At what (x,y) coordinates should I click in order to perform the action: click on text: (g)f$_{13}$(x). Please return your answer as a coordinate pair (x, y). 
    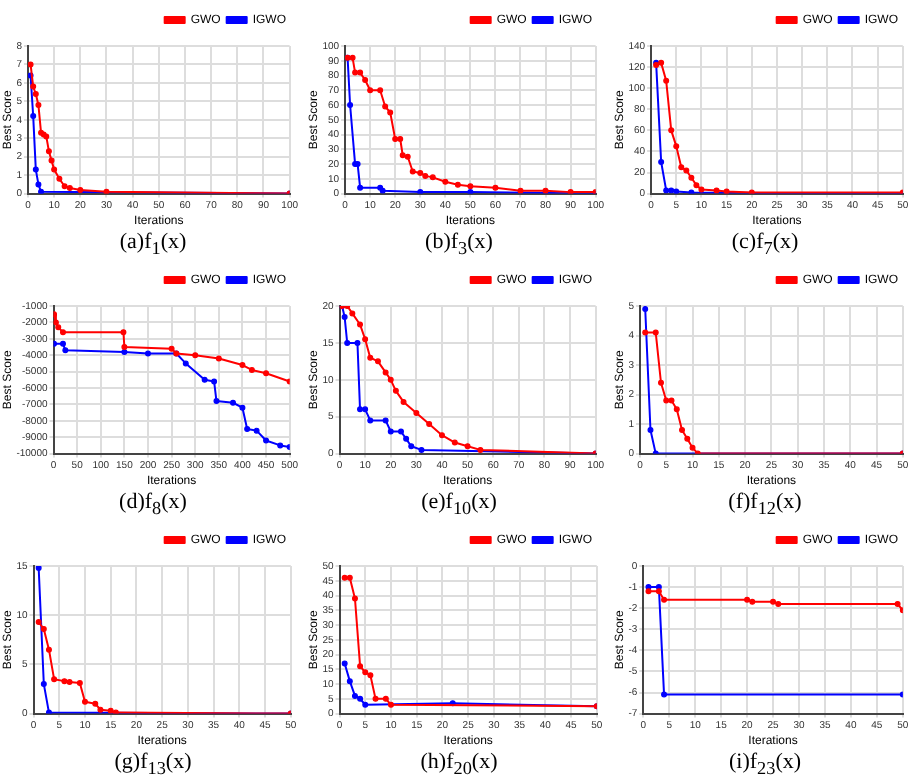
    Looking at the image, I should click on (153, 763).